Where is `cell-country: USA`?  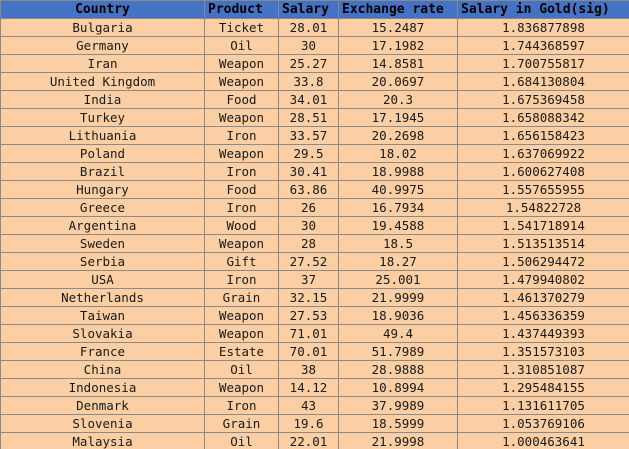
cell-country: USA is located at coordinates (102, 279).